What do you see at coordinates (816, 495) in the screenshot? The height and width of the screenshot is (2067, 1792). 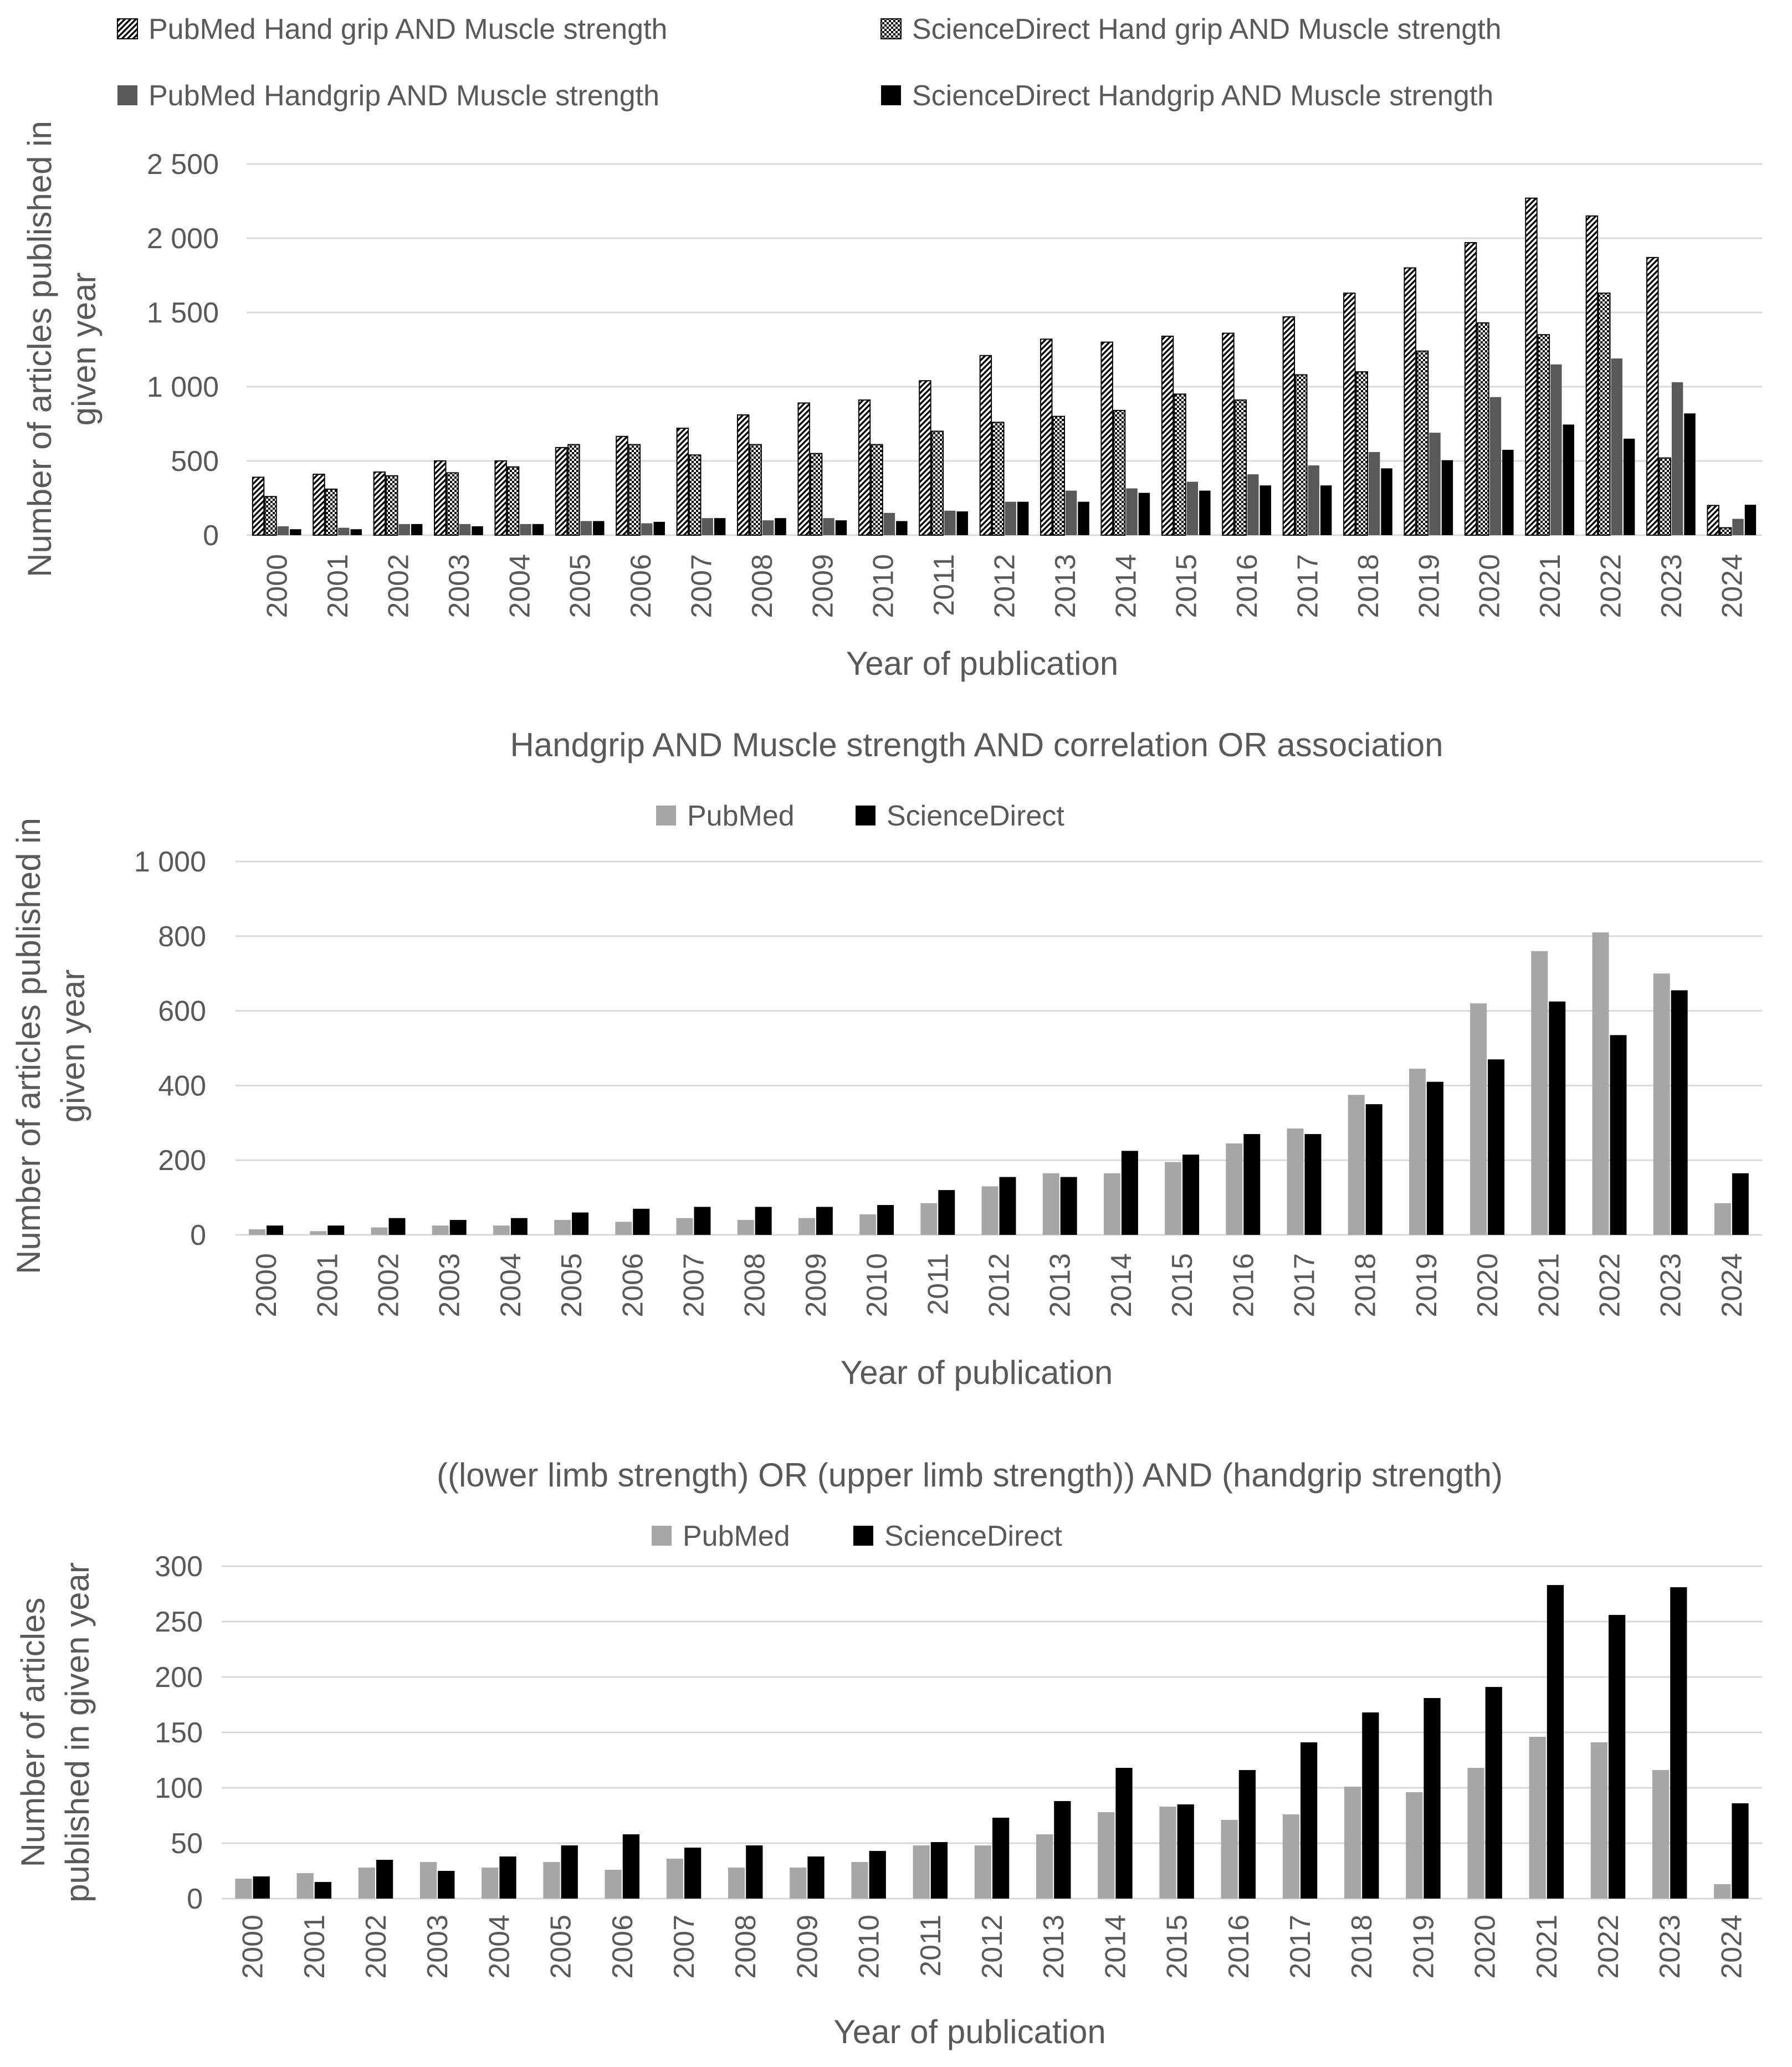 I see `bar-sciencedirect-hand-grip-and-muscle-strength-2009` at bounding box center [816, 495].